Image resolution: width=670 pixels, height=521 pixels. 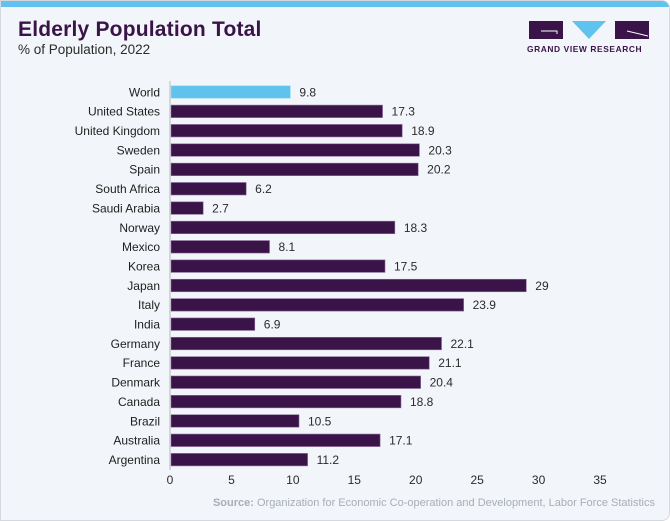 I want to click on chart-subtitle: % of Population, 2022, so click(x=84, y=49).